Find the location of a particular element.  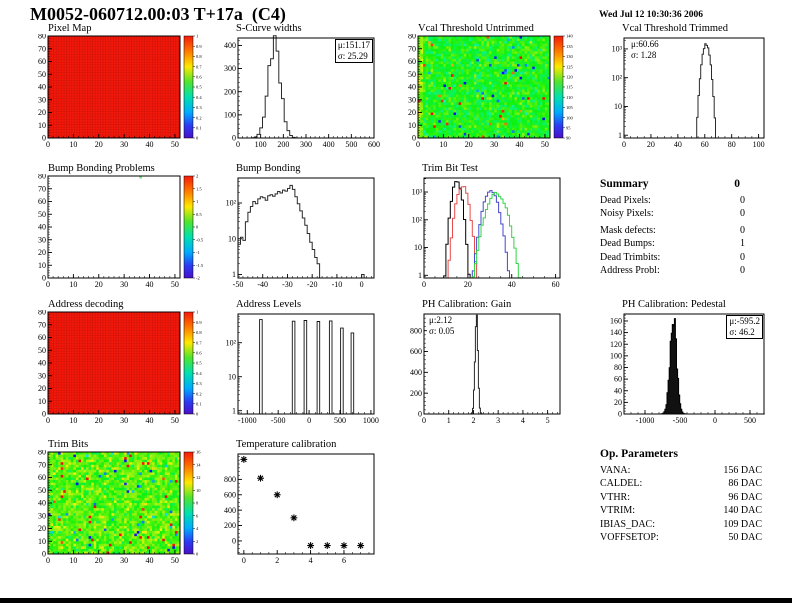

panel-address-levels: Address Levels 1 10 10² -1000 -500 0 500 1000 is located at coordinates (296, 363).